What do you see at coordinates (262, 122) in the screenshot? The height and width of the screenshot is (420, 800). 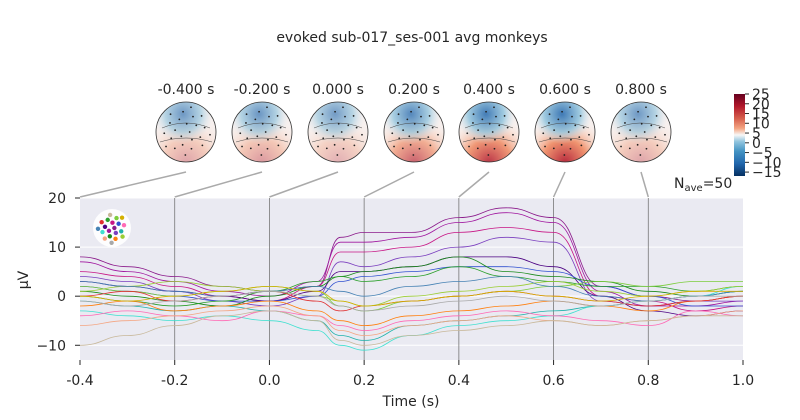 I see `topomap-1: -0.200 s` at bounding box center [262, 122].